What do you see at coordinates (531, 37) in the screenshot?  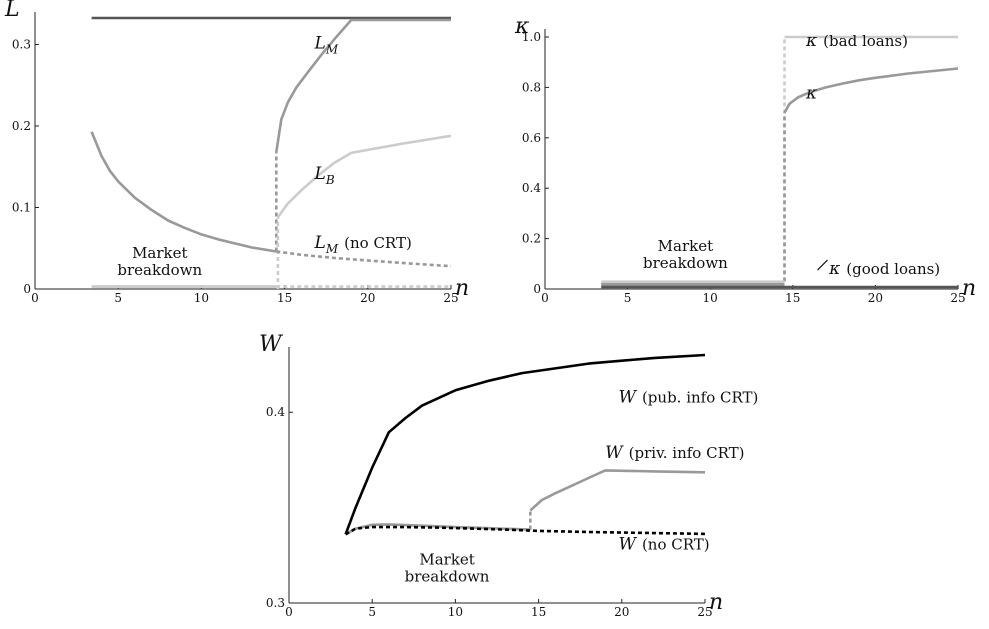 I see `y-tick-label: 1.0` at bounding box center [531, 37].